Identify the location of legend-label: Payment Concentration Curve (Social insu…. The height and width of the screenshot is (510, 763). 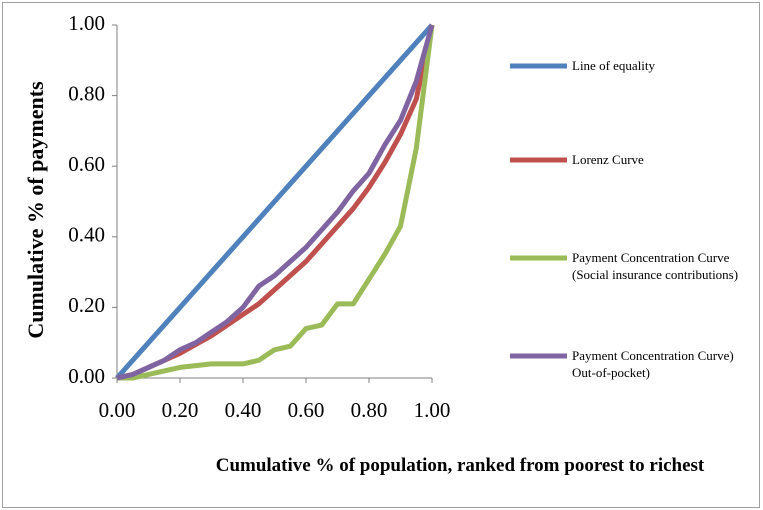
(655, 266).